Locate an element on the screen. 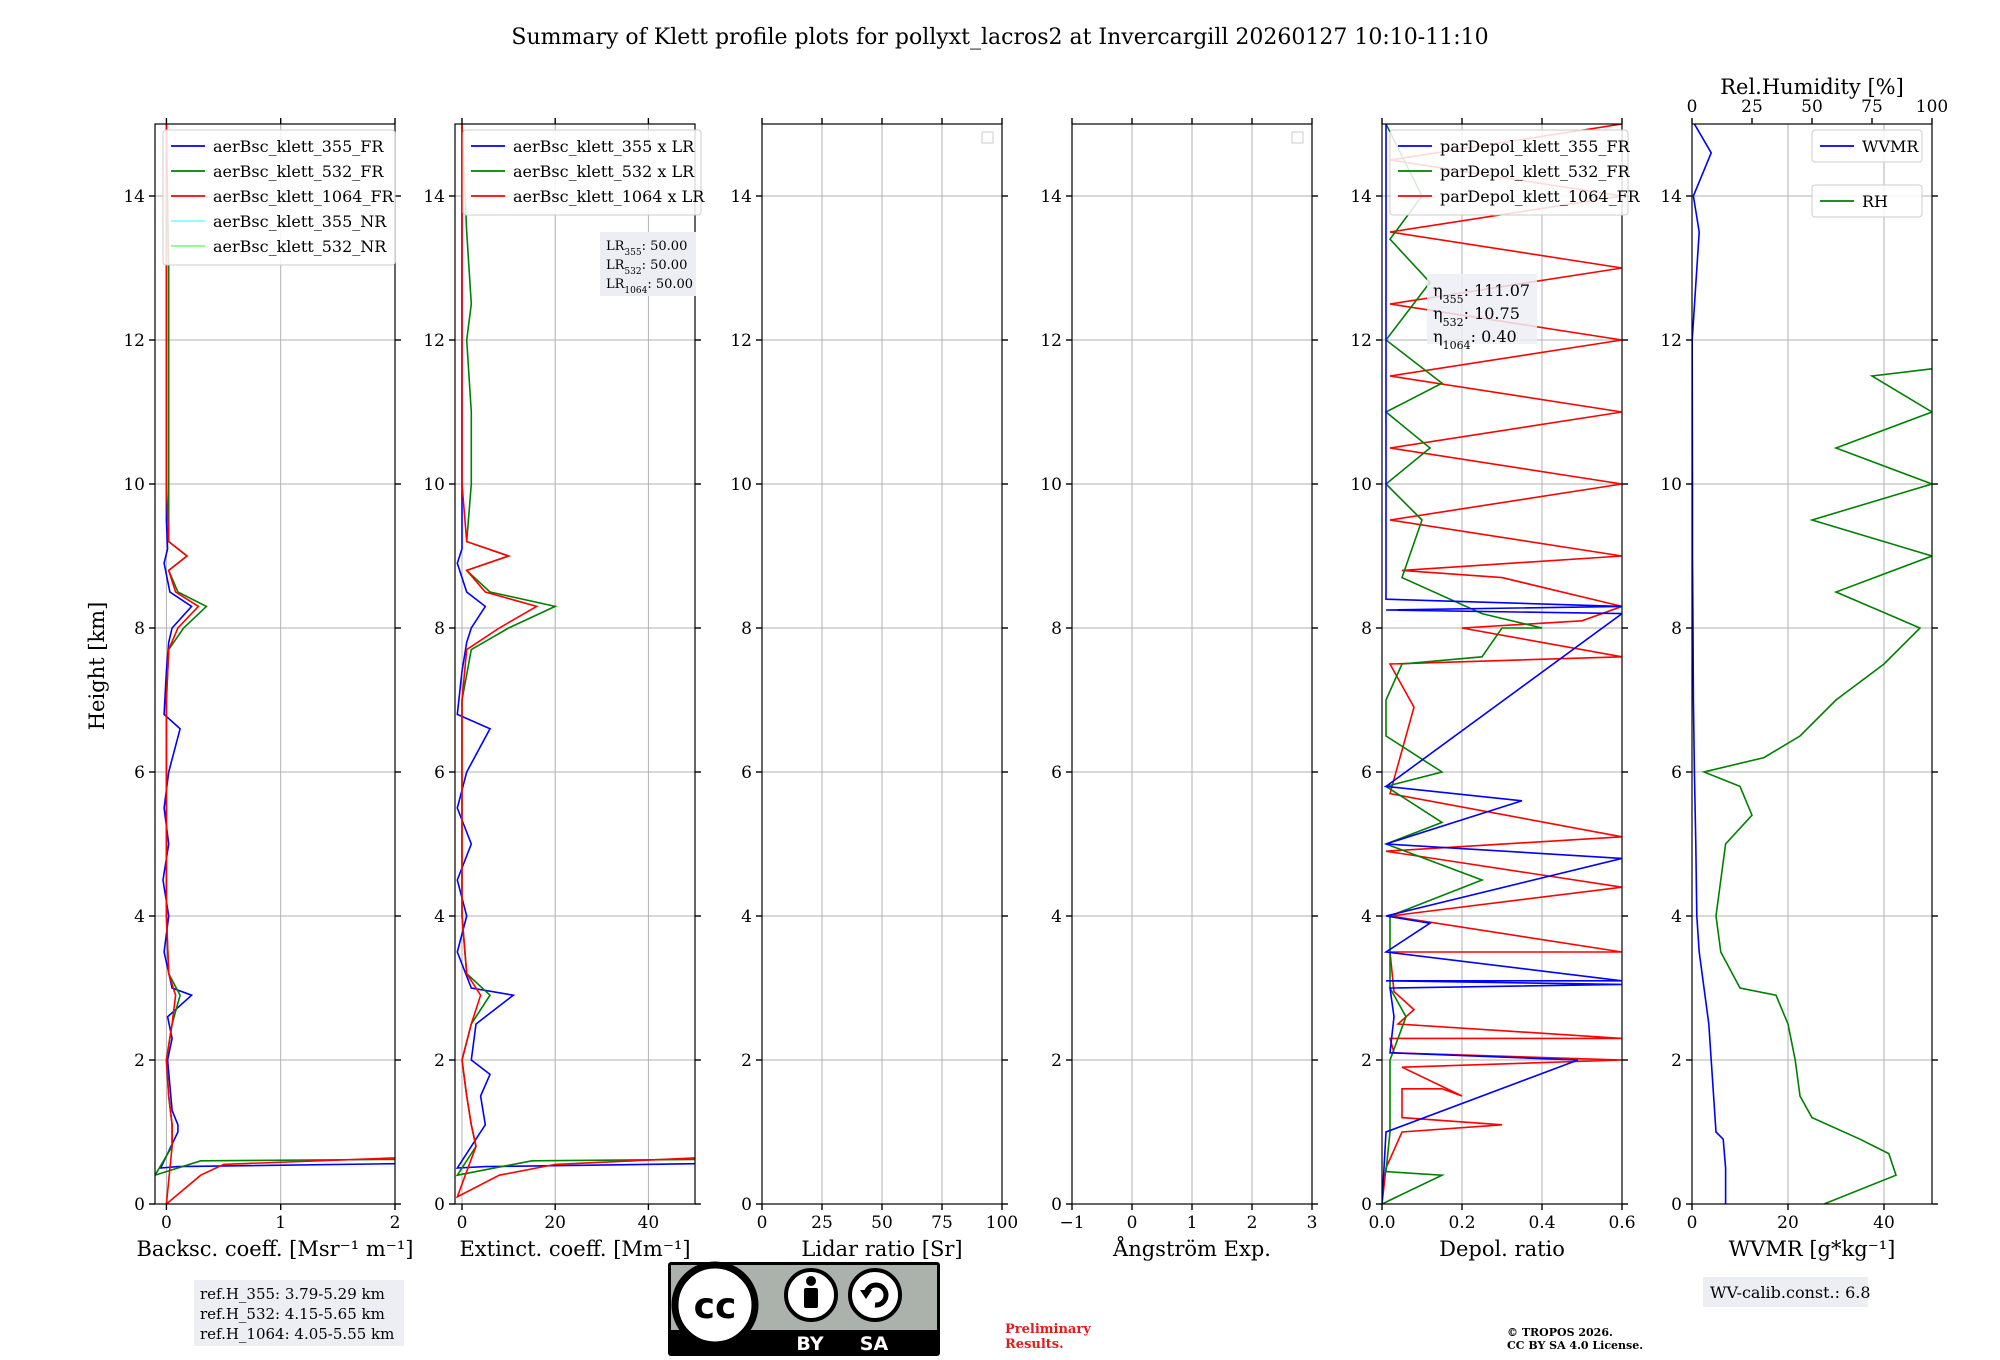 This screenshot has width=2000, height=1360. preliminary-line-2: Results. is located at coordinates (1034, 1344).